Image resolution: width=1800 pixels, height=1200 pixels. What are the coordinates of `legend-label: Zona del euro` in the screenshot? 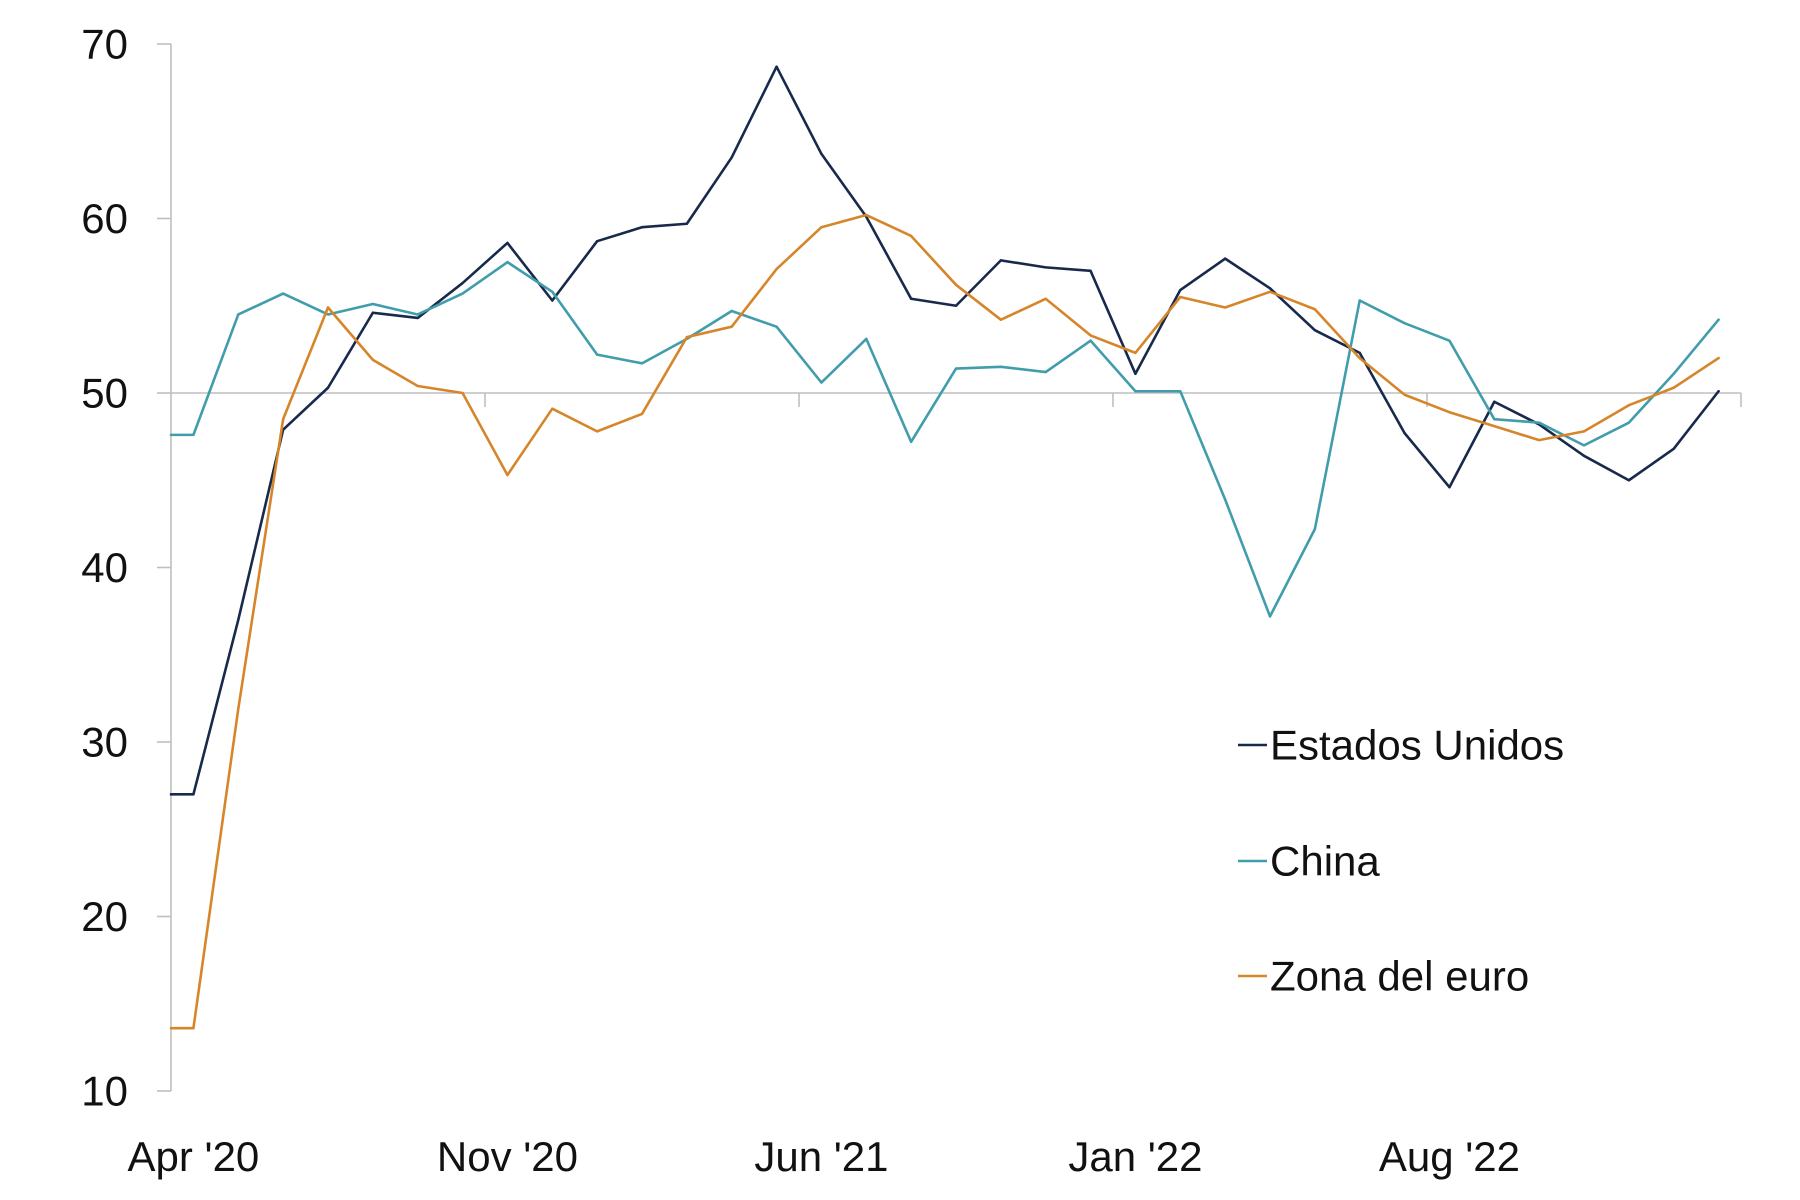 It's located at (1399, 976).